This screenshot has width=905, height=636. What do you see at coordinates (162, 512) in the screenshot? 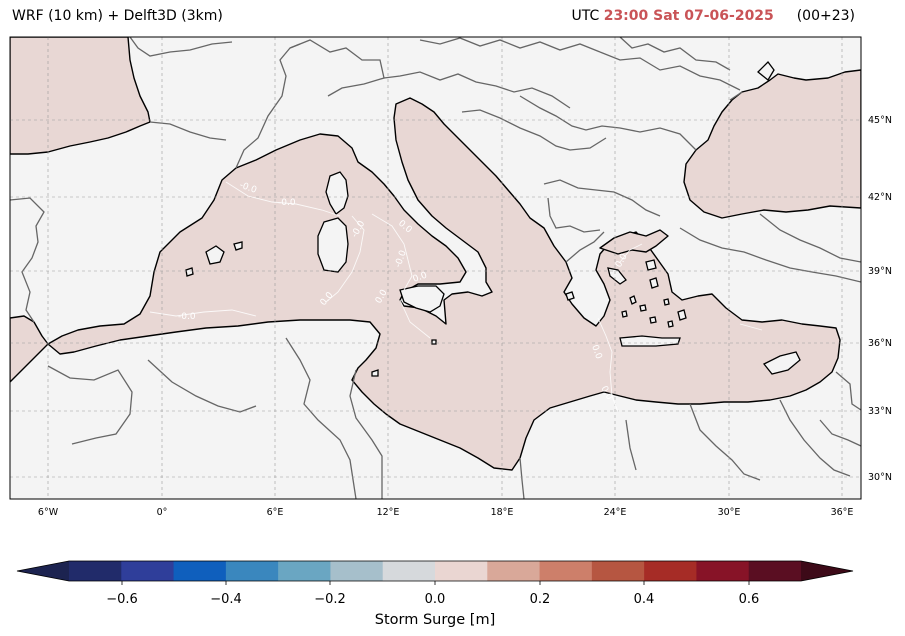
I see `lon-label: 0°` at bounding box center [162, 512].